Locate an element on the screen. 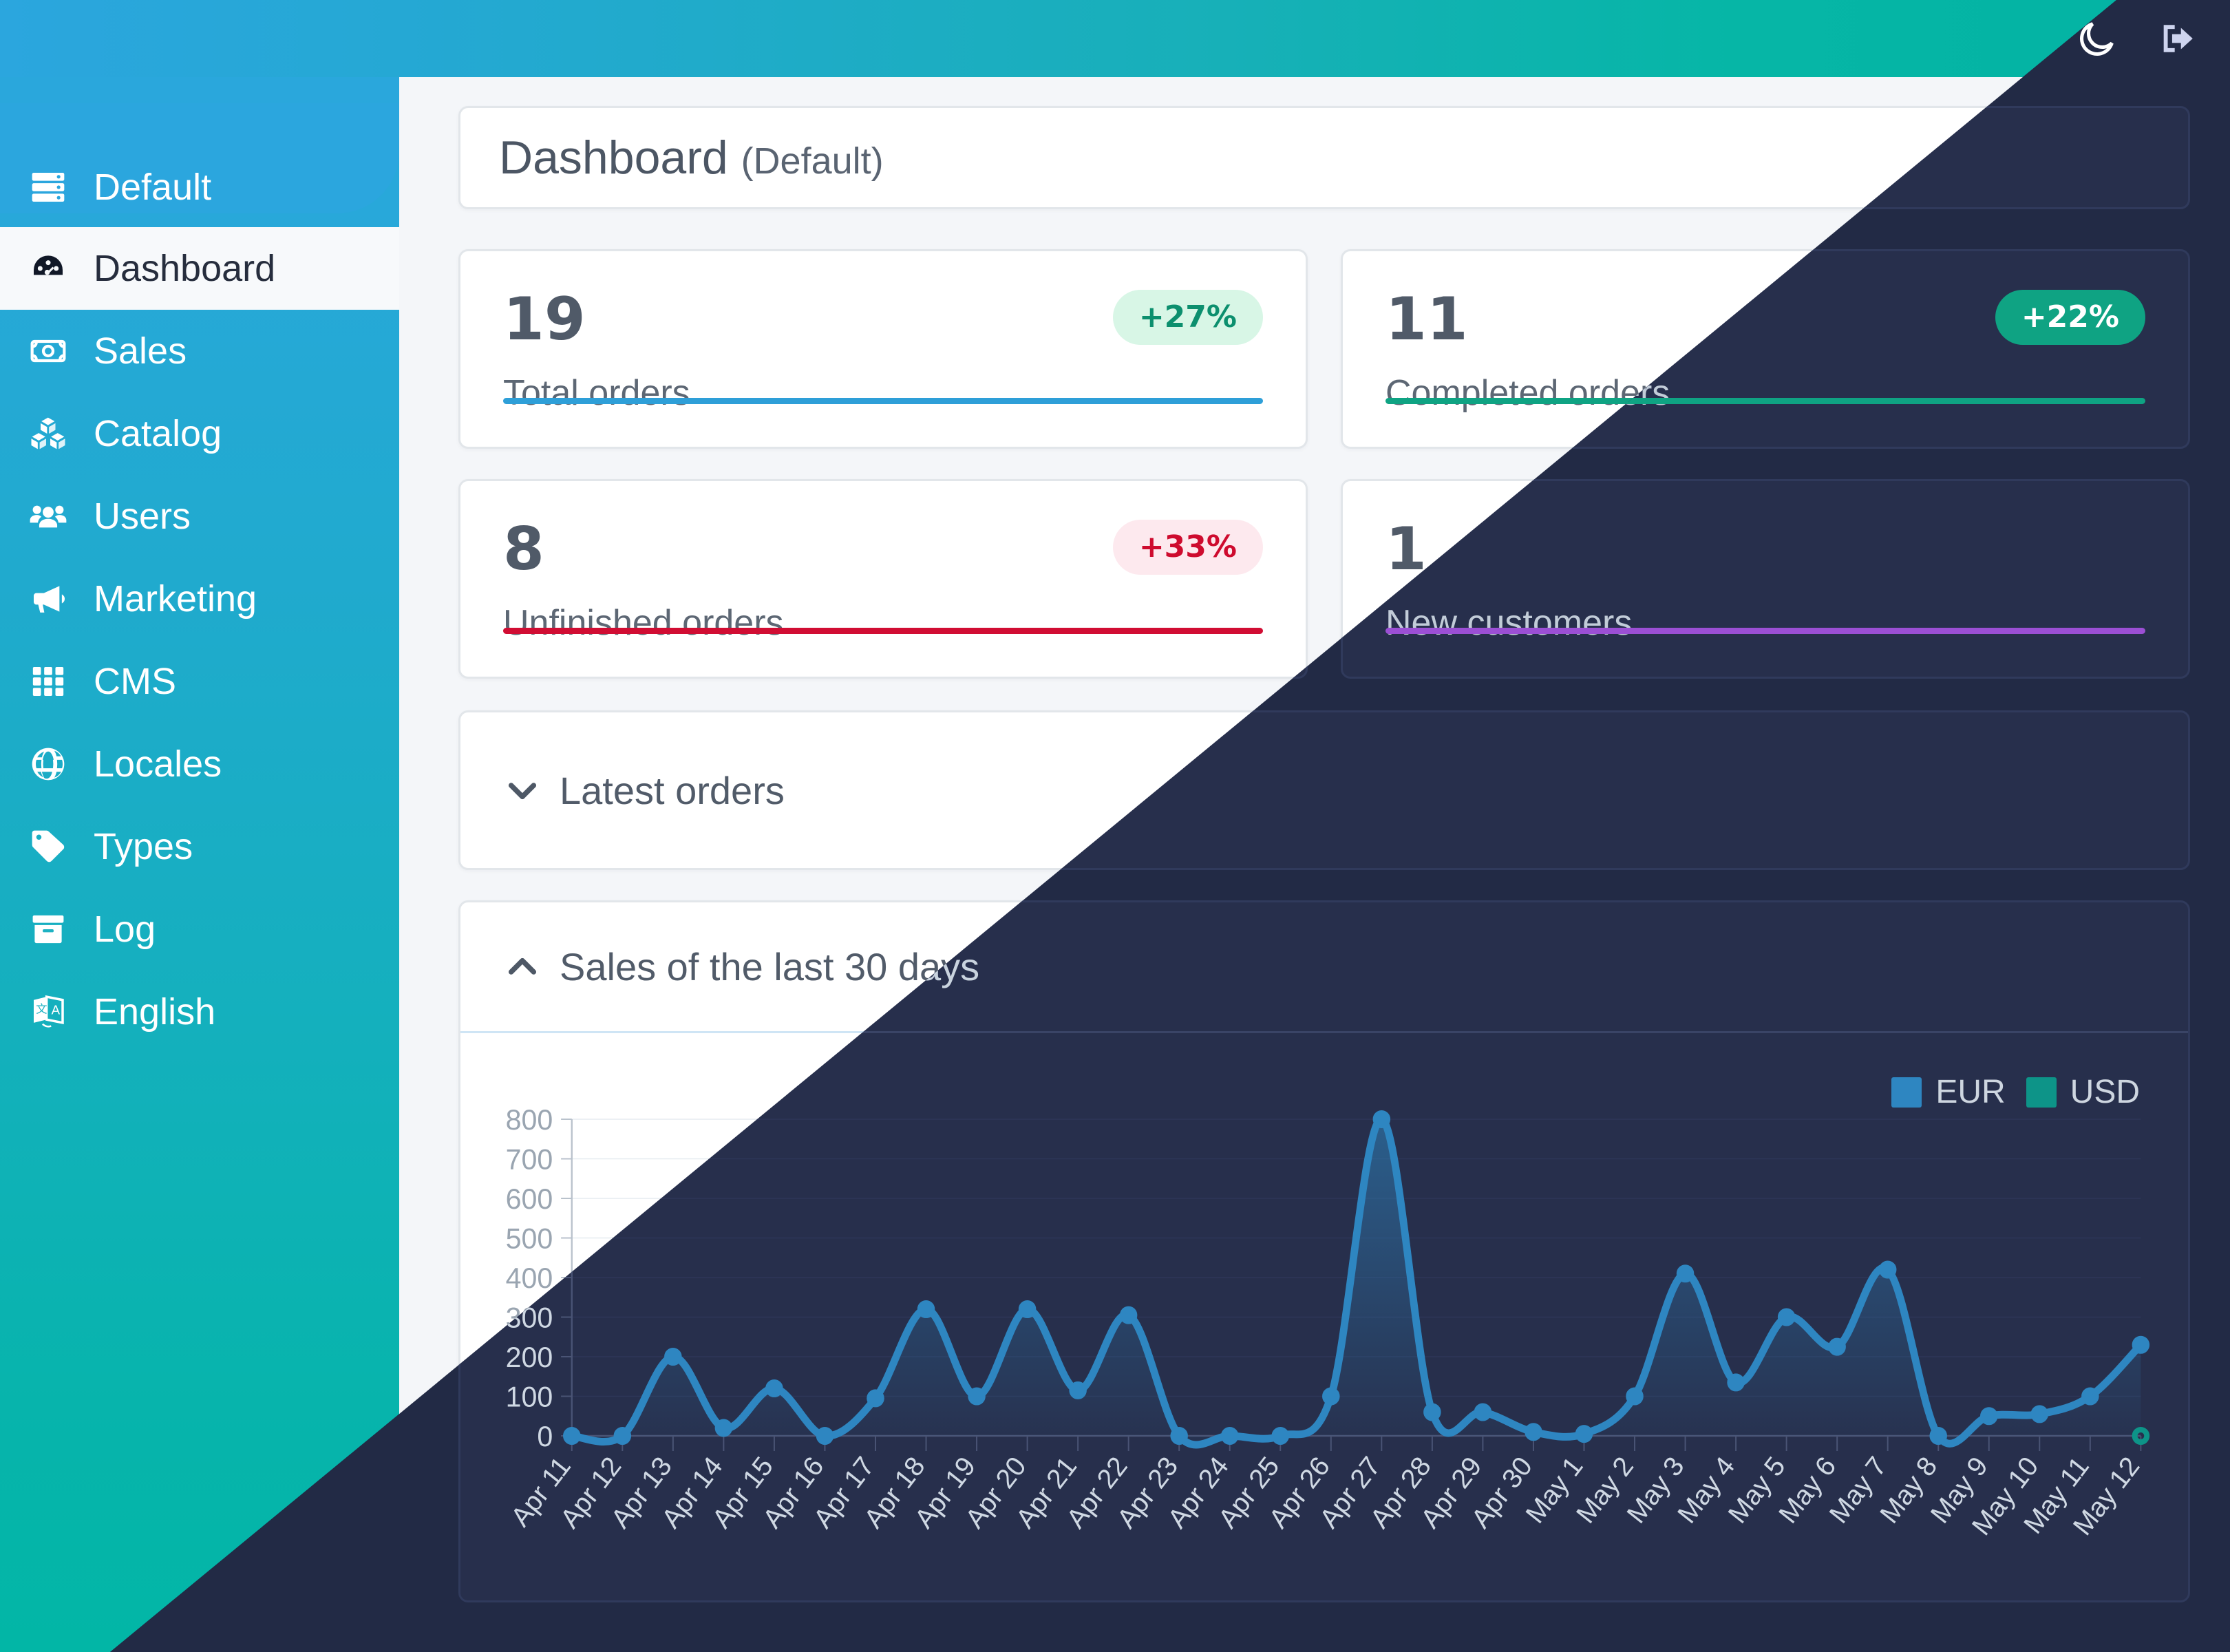 Image resolution: width=2230 pixels, height=1652 pixels. stat-badge: +22% is located at coordinates (2070, 317).